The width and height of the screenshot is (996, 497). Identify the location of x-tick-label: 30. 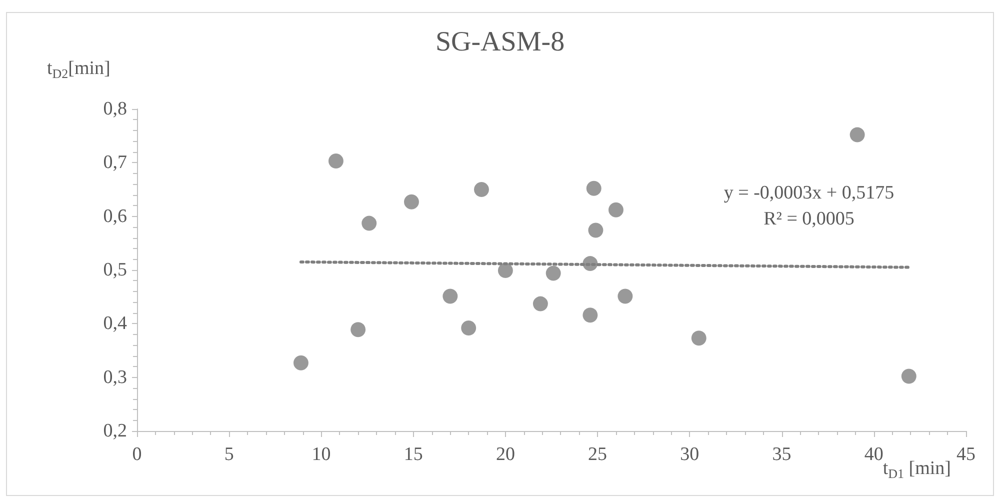
(690, 454).